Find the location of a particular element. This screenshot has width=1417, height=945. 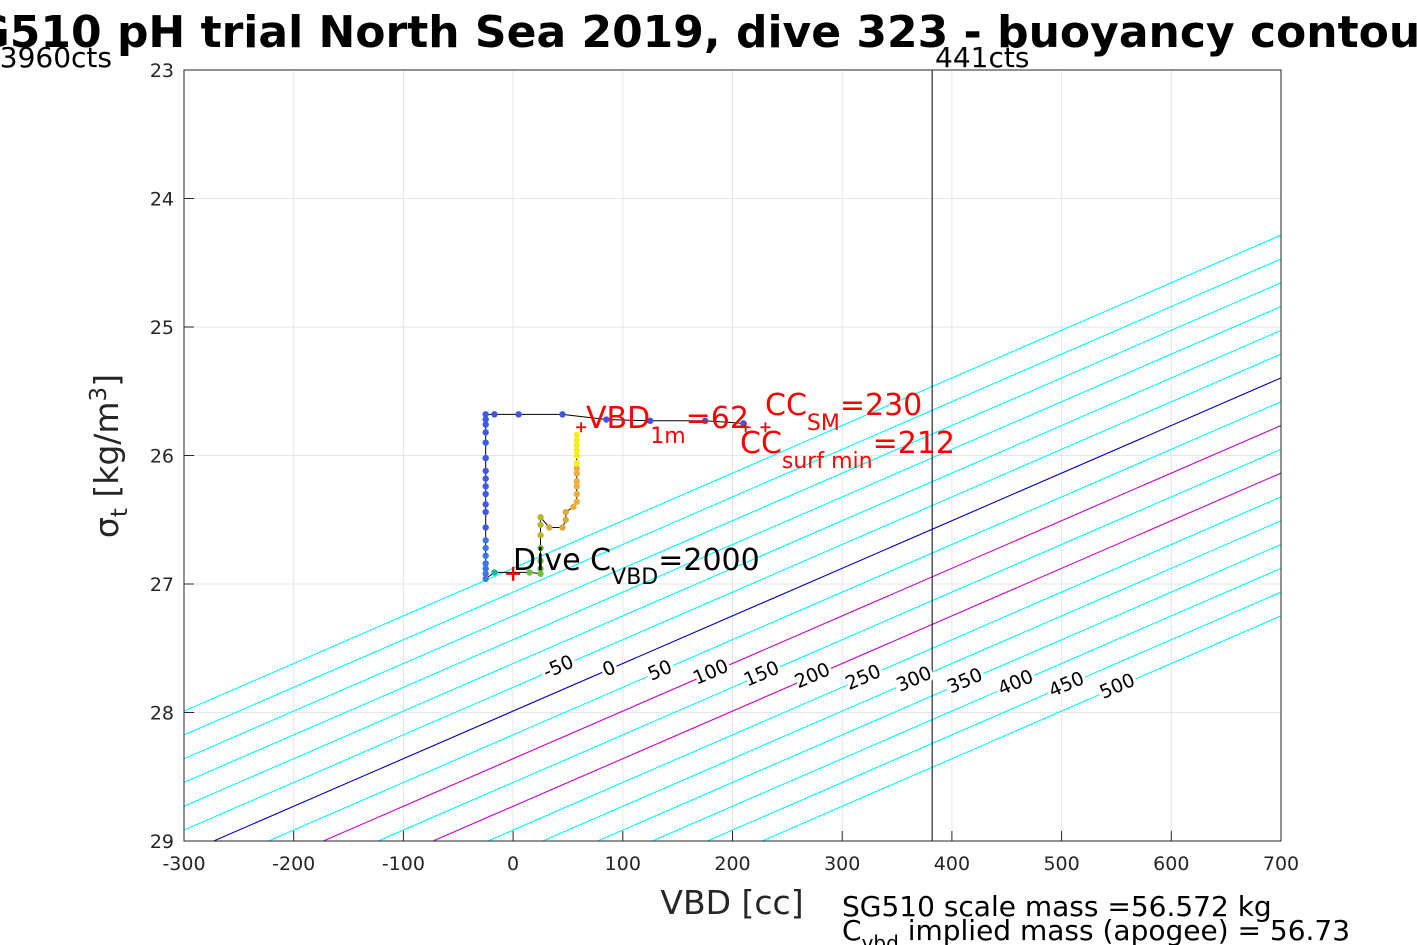

vbd-1m-post: =62 is located at coordinates (717, 418).